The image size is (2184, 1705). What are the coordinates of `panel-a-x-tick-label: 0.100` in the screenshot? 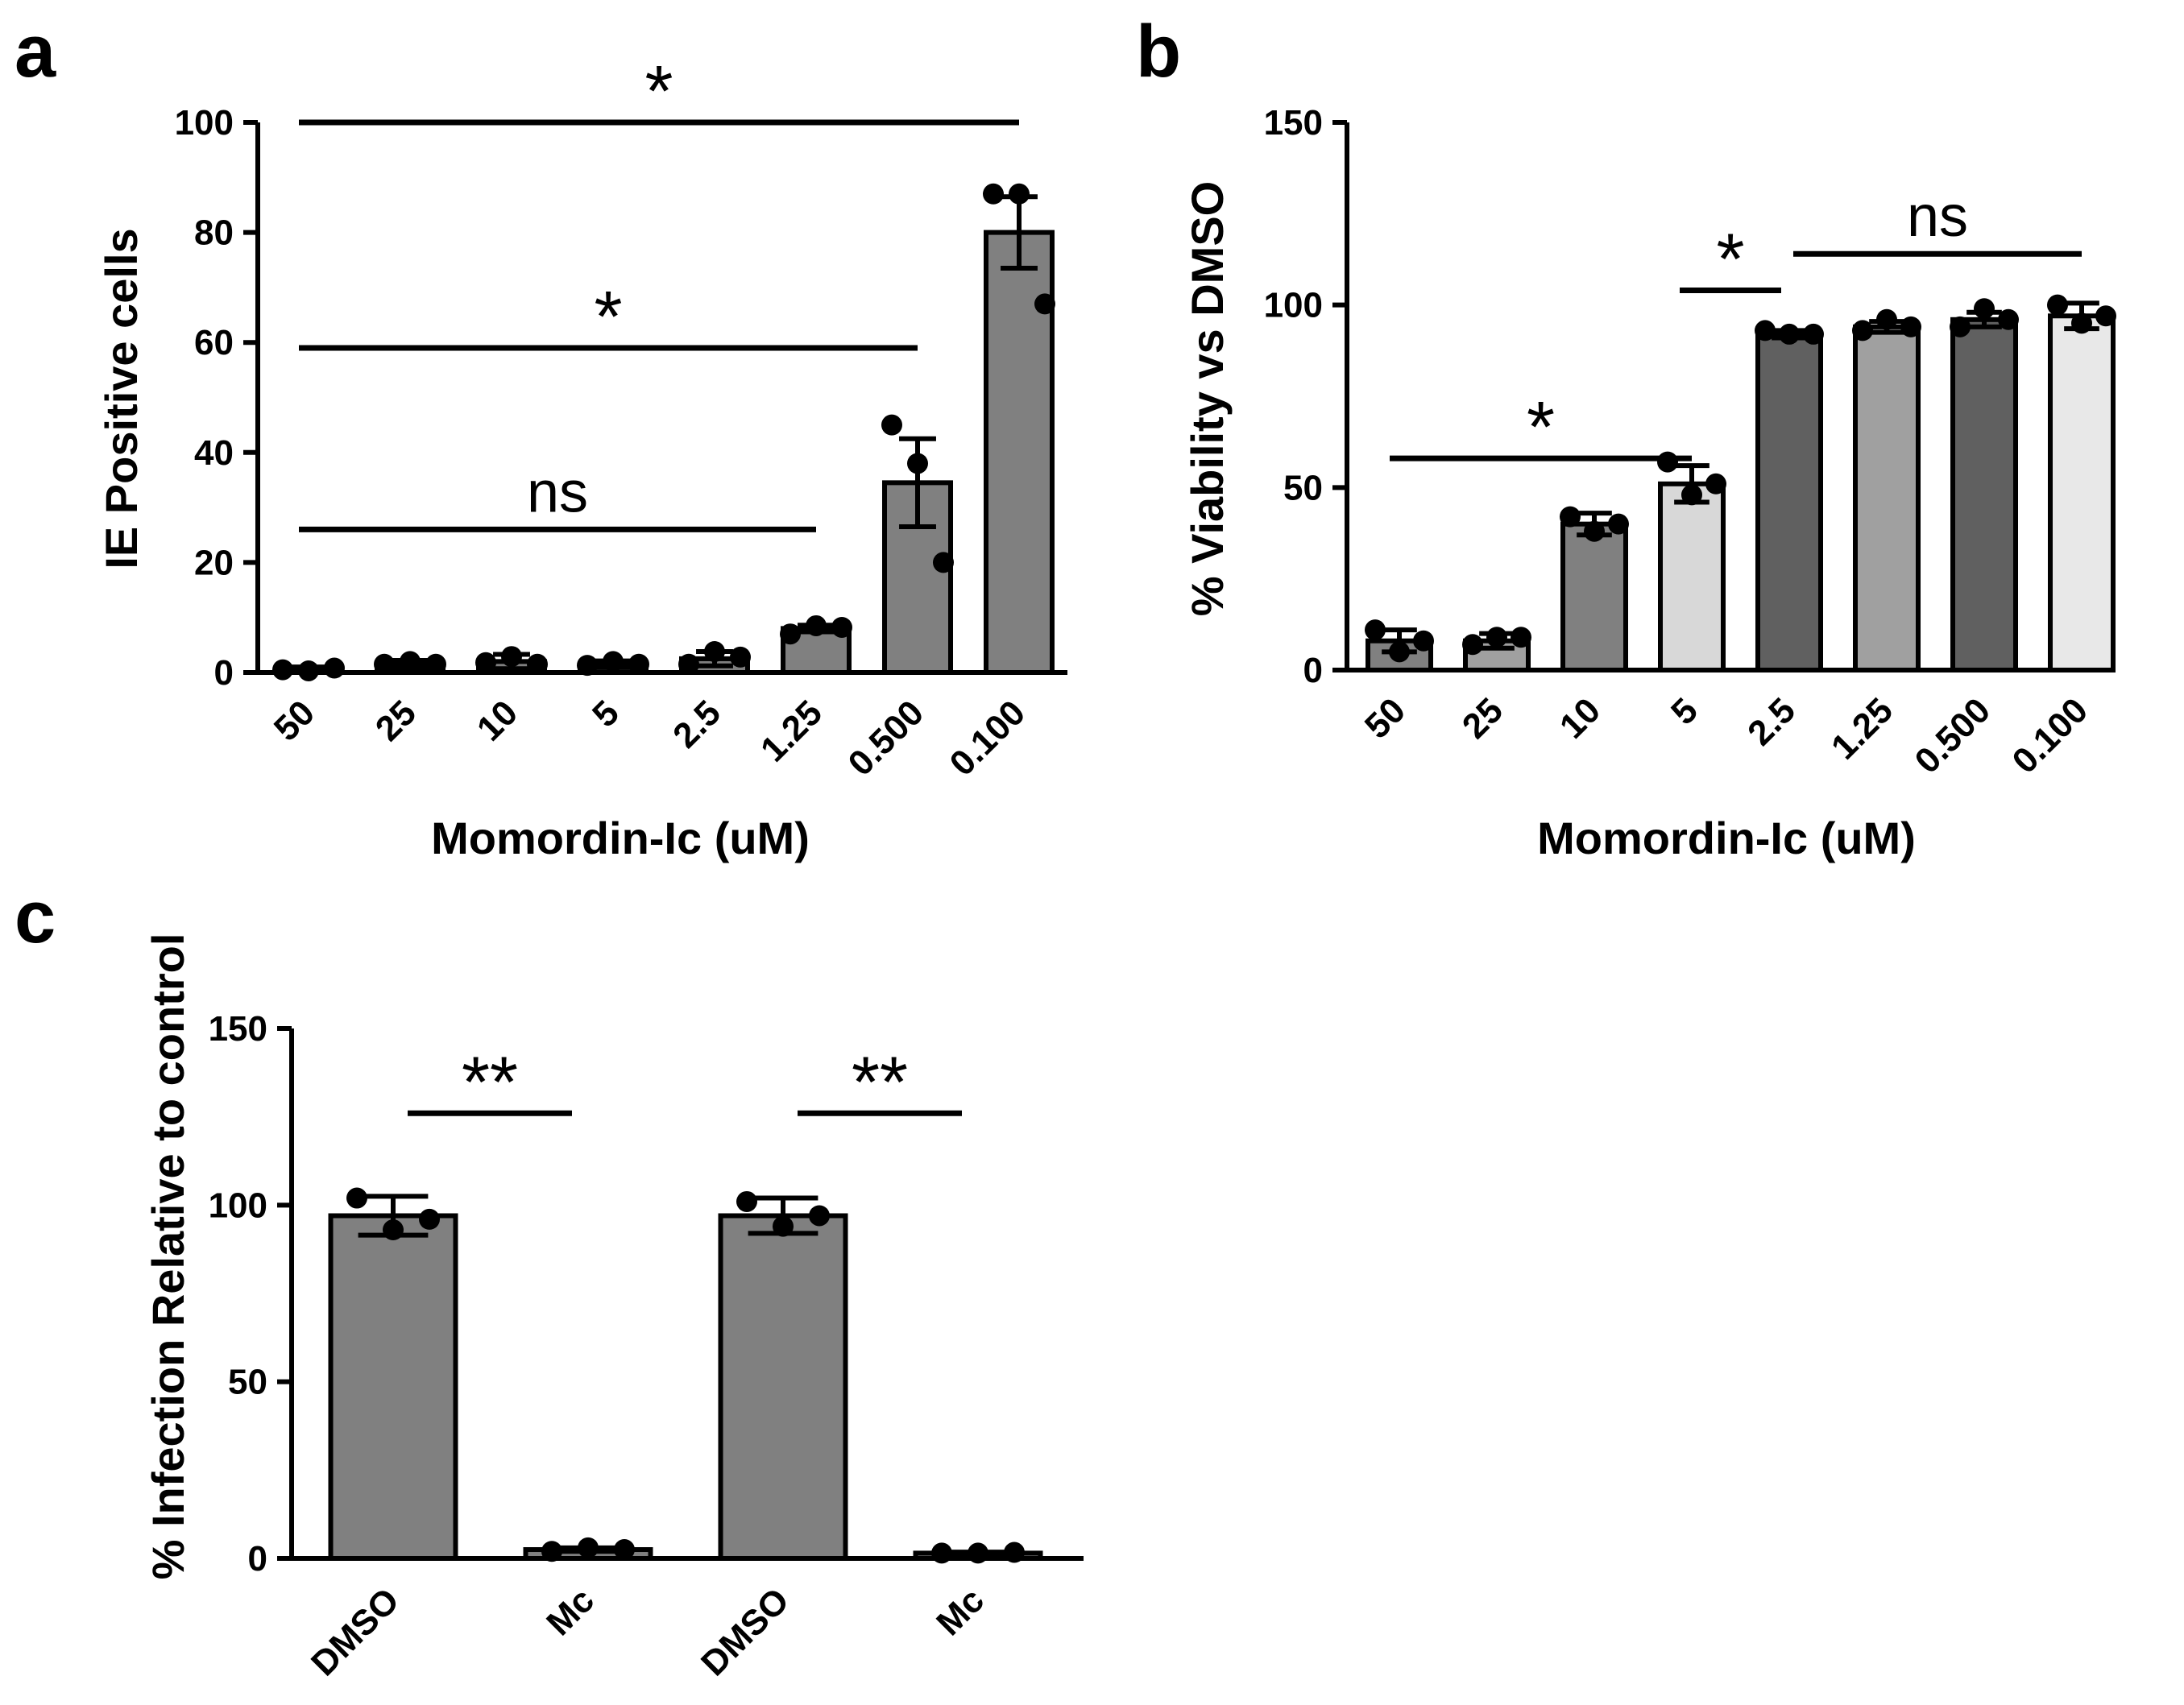 It's located at (989, 739).